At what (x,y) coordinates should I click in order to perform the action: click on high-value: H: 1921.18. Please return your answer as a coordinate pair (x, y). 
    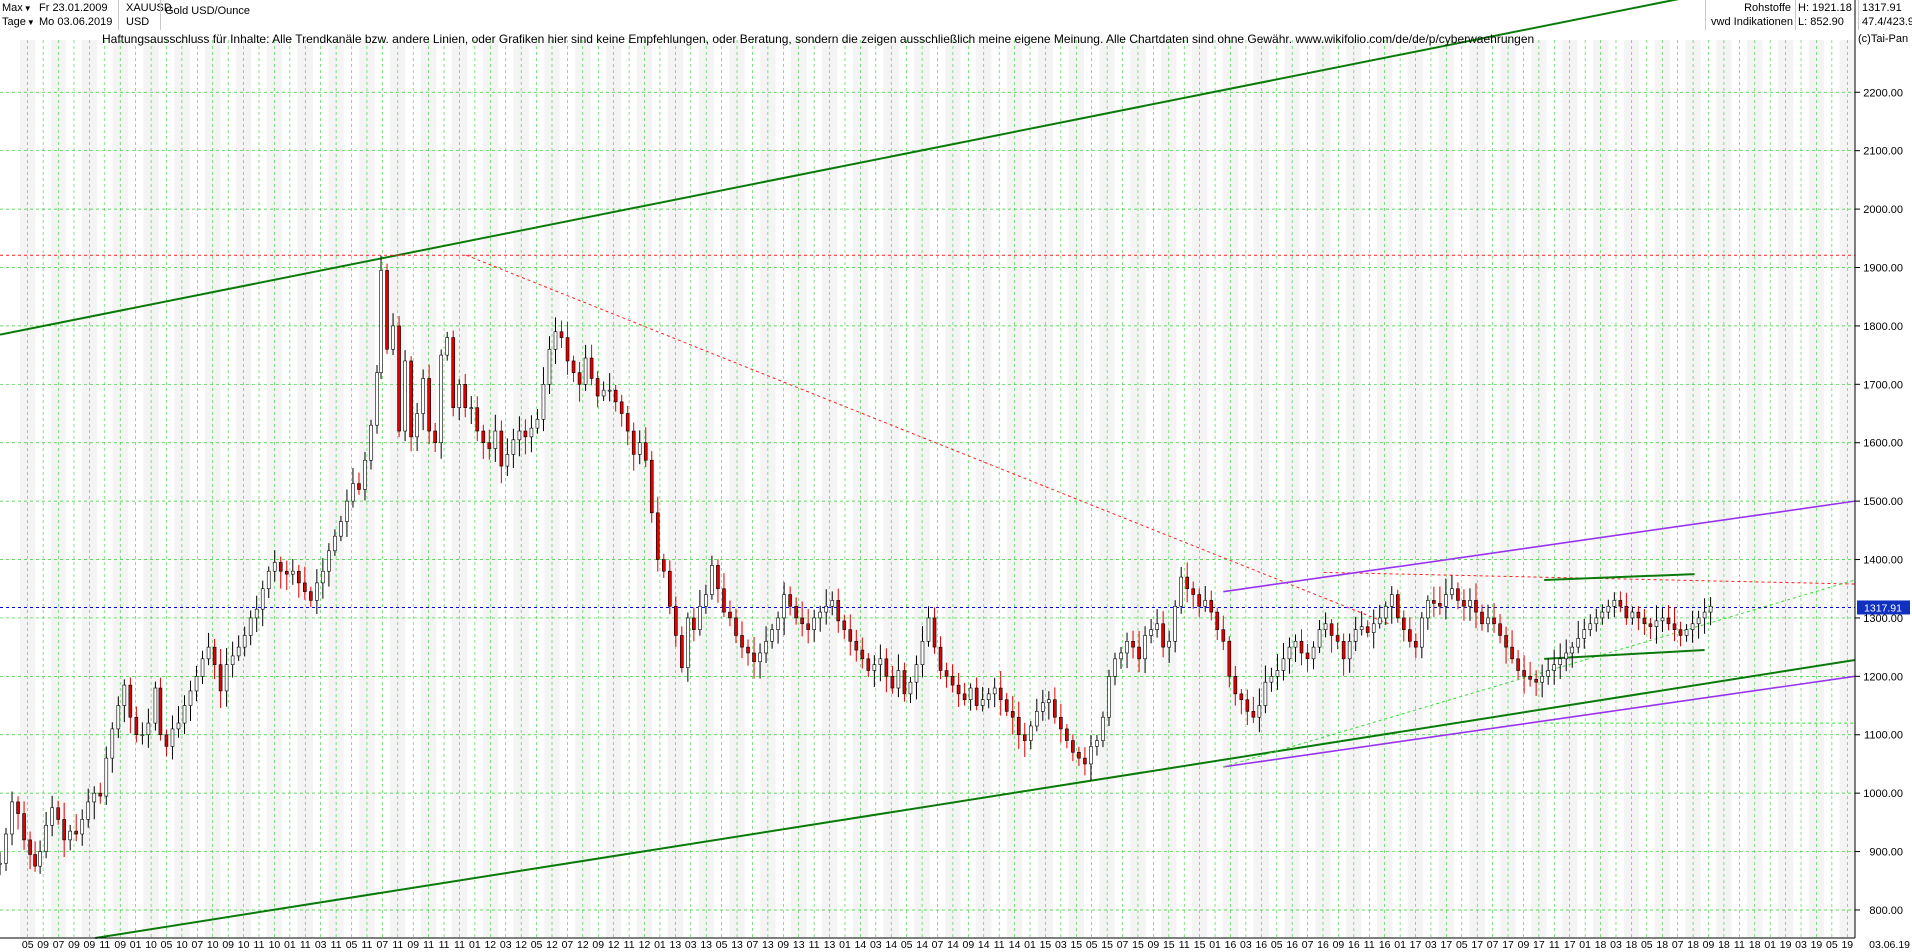
    Looking at the image, I should click on (1825, 8).